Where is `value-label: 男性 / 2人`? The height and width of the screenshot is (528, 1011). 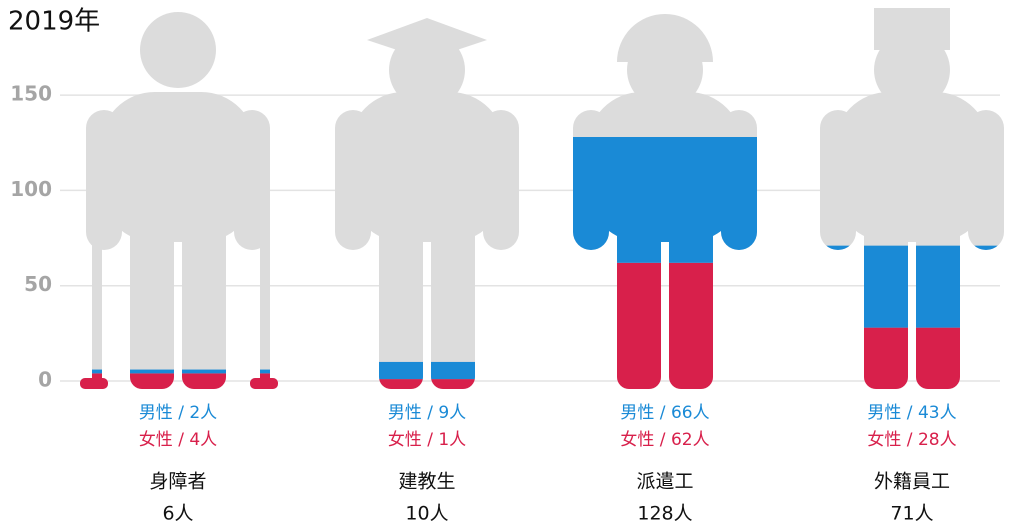
value-label: 男性 / 2人 is located at coordinates (178, 413).